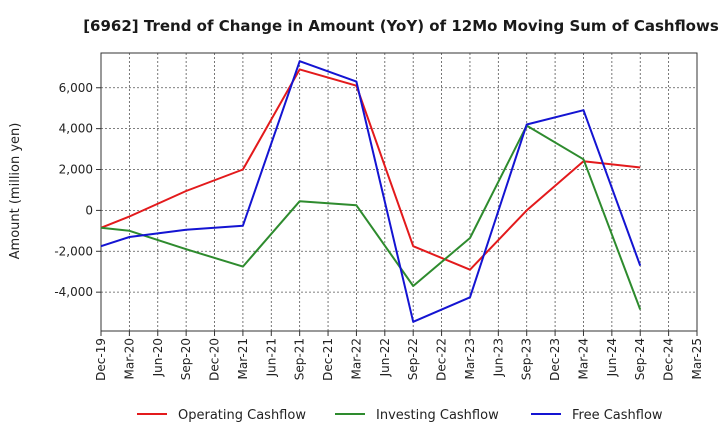 Image resolution: width=720 pixels, height=440 pixels. I want to click on x-tick-label: Mar-25, so click(697, 358).